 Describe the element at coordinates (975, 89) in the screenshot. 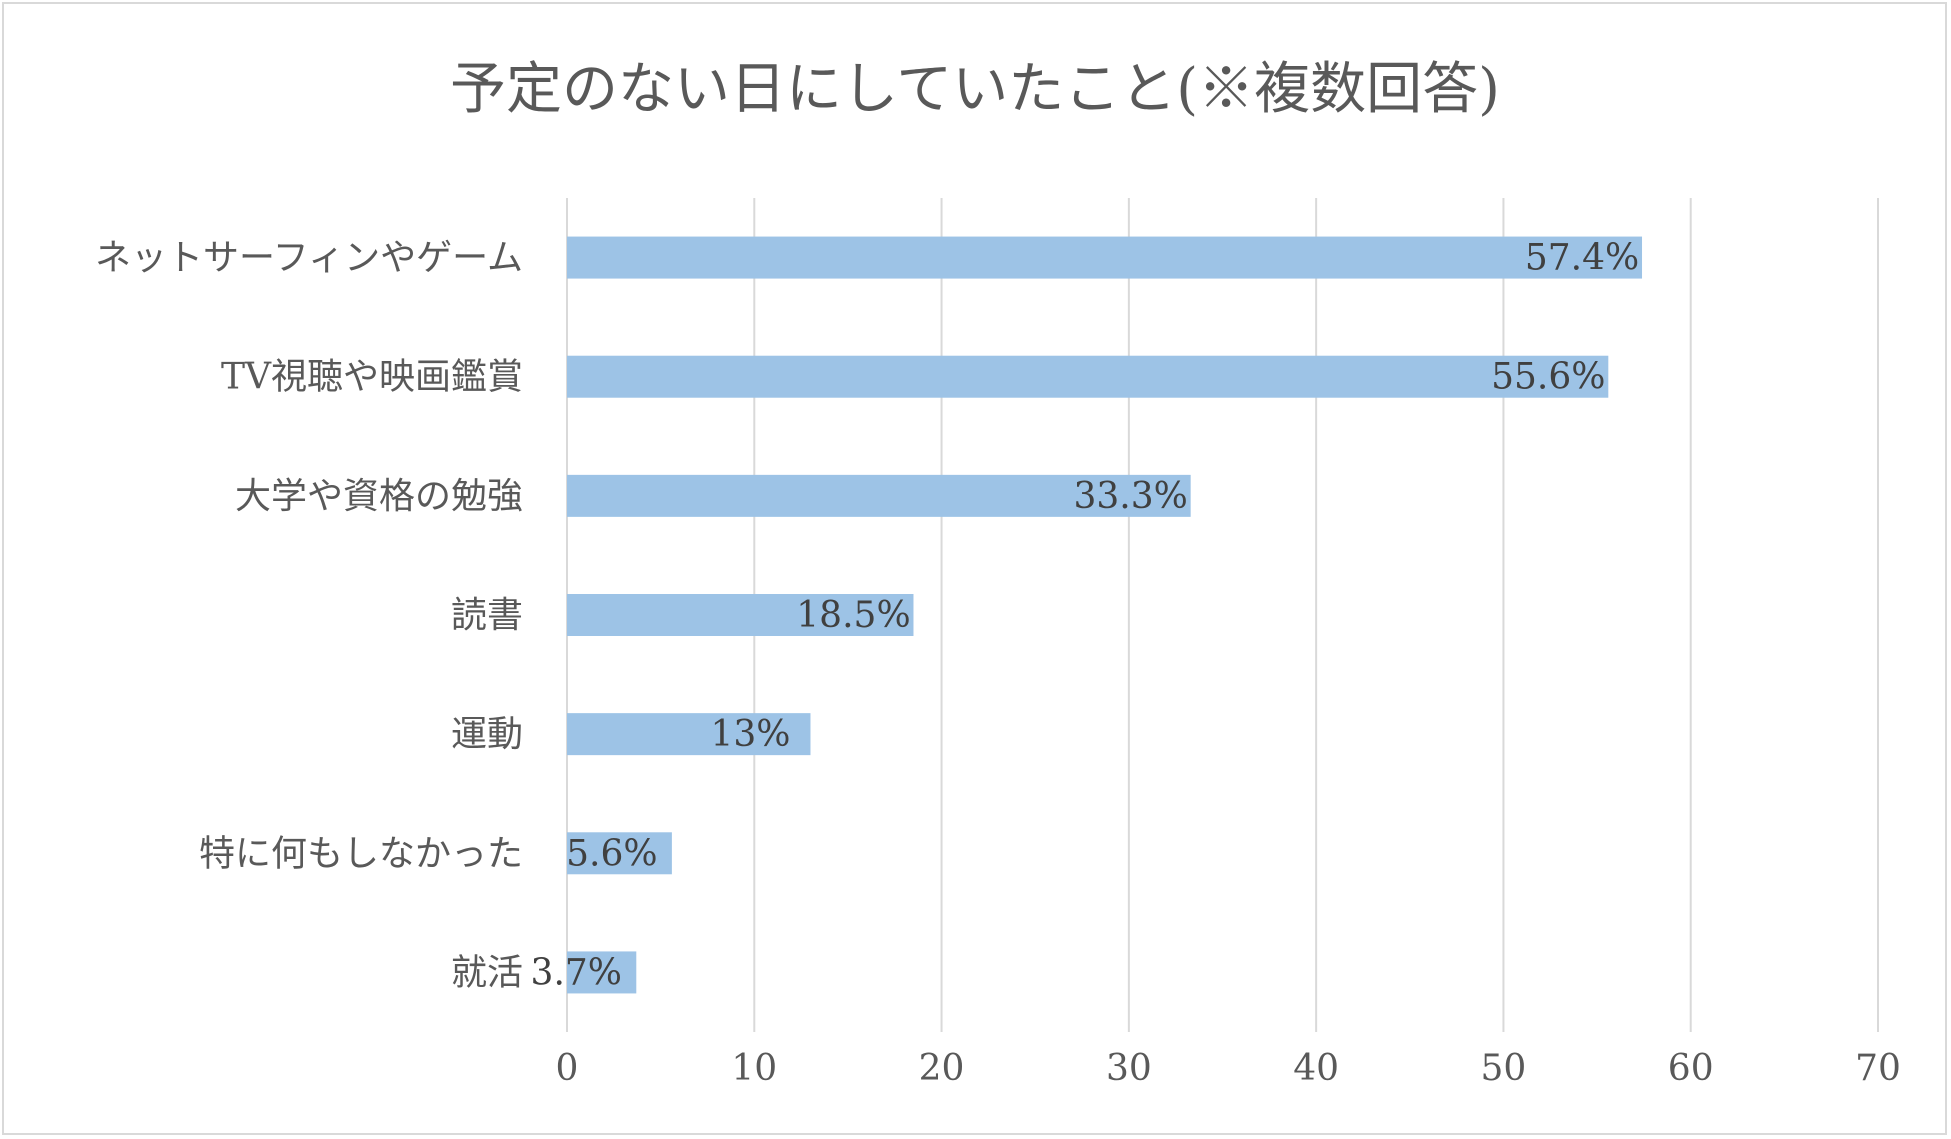

I see `chart-title: 予定のない日にしていたこと(※複数回答)` at that location.